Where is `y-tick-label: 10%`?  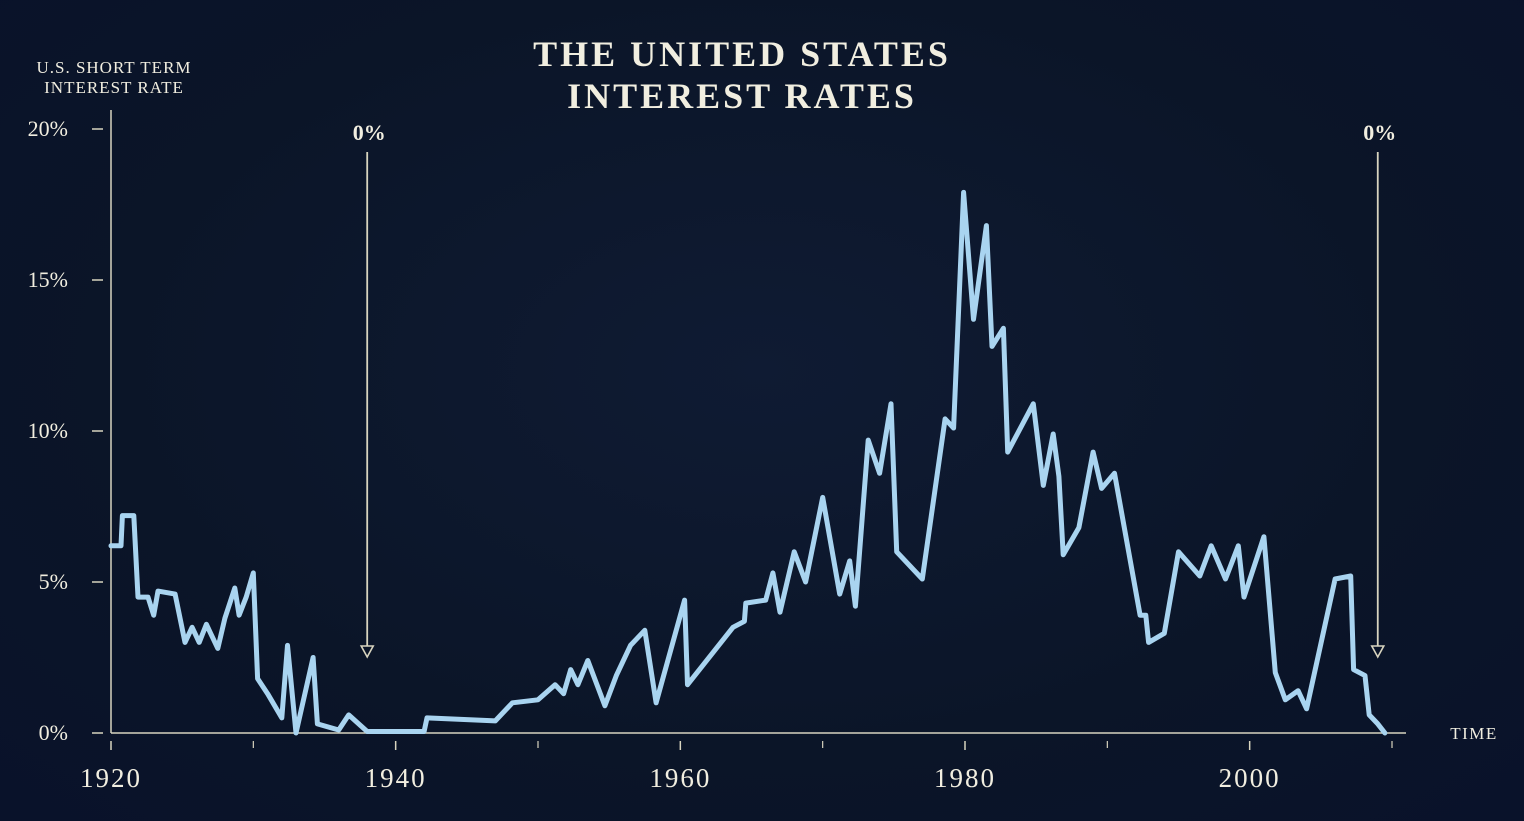 y-tick-label: 10% is located at coordinates (48, 430).